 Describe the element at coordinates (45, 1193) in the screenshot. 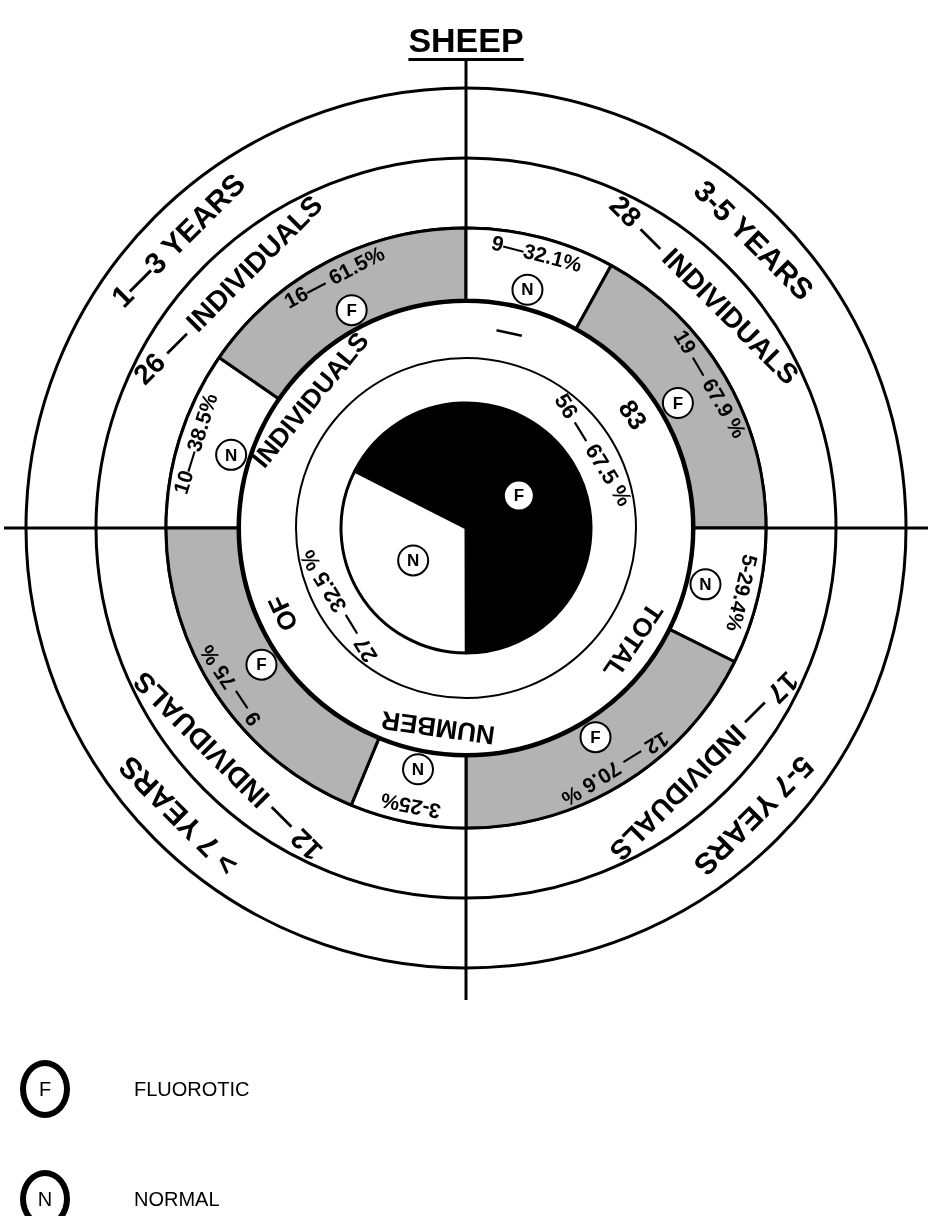

I see `text: N` at that location.